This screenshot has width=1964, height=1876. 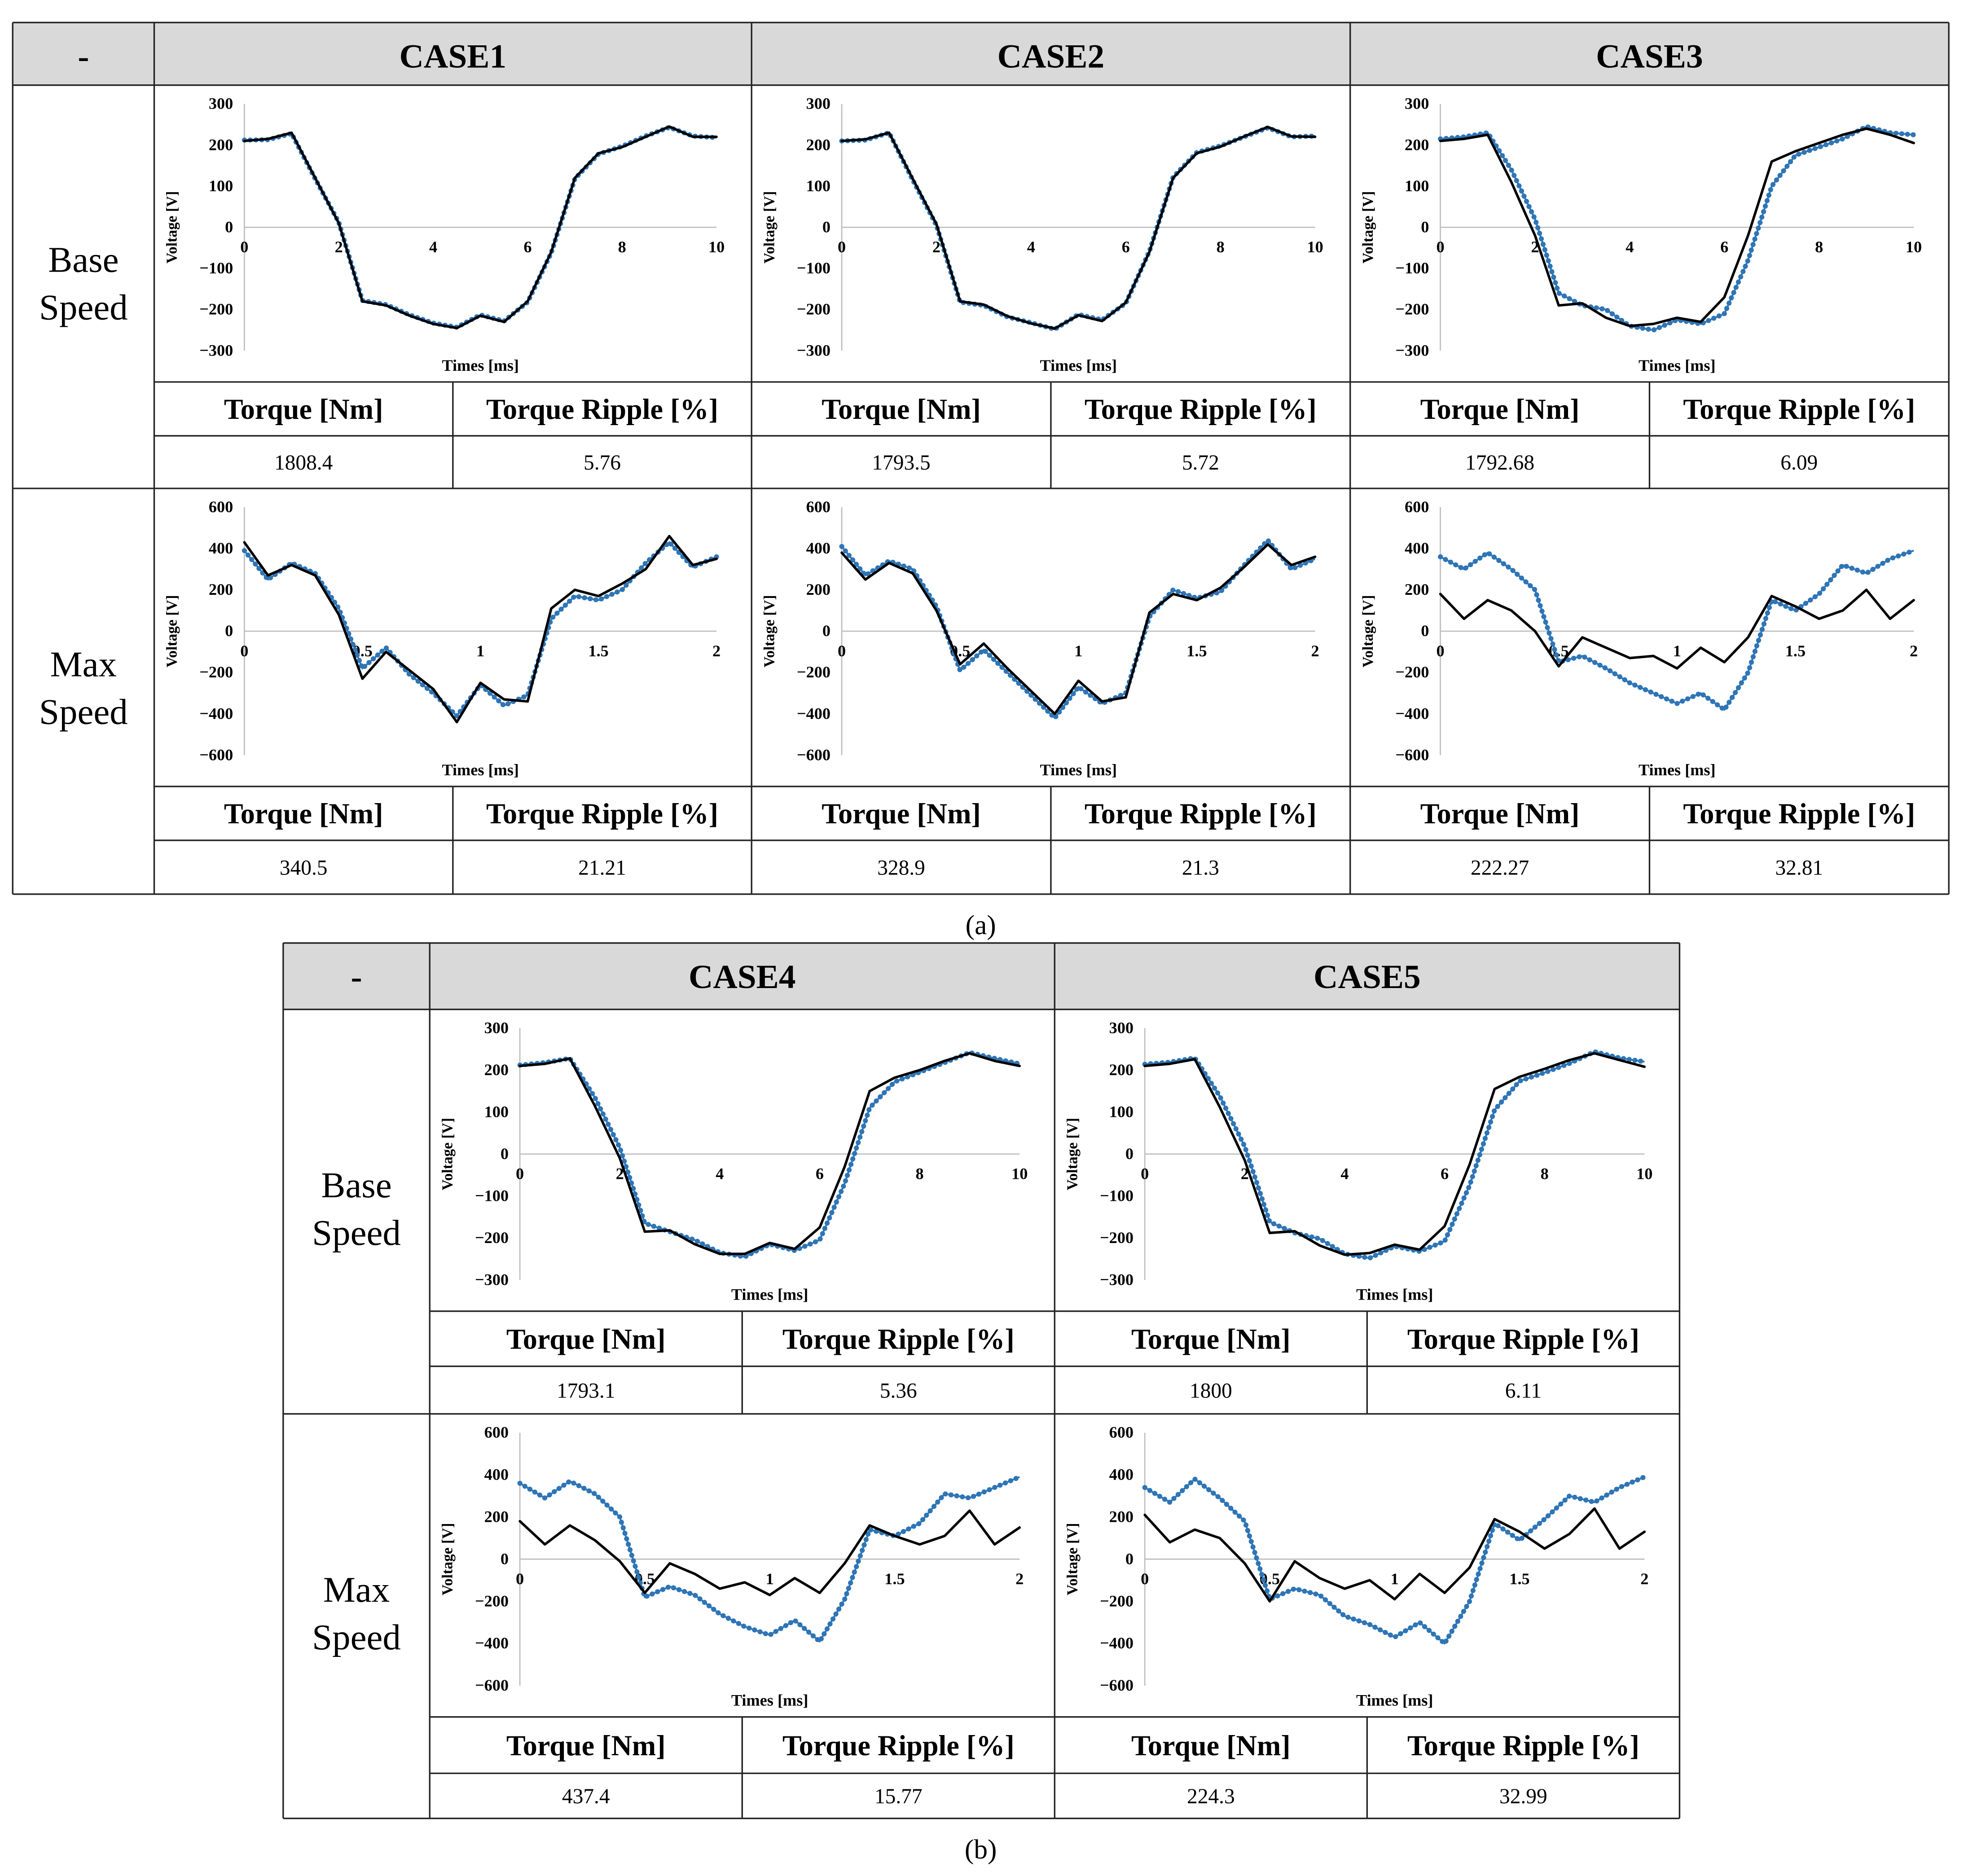 What do you see at coordinates (1649, 56) in the screenshot?
I see `column-header: CASE3` at bounding box center [1649, 56].